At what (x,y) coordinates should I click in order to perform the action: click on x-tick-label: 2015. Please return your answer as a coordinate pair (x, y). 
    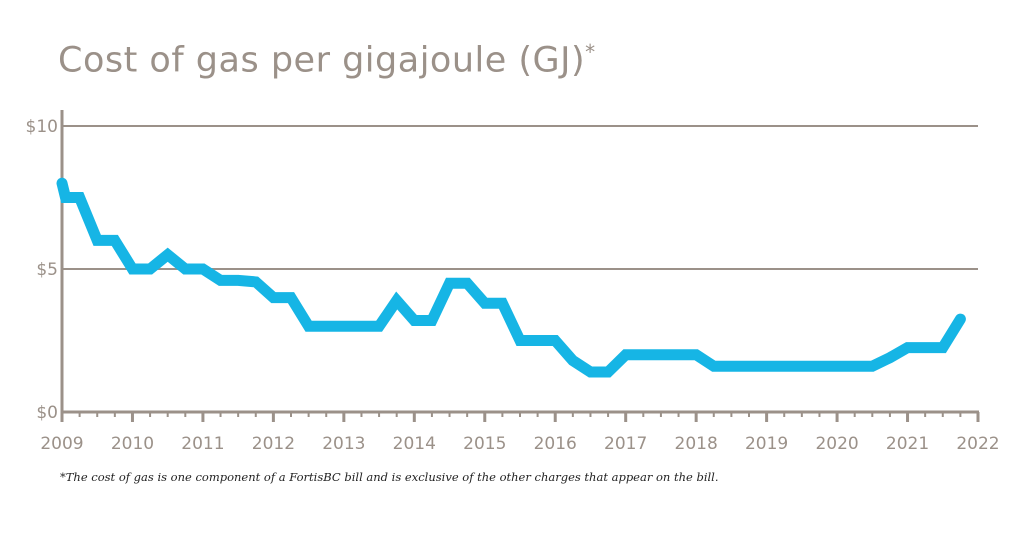
    Looking at the image, I should click on (484, 444).